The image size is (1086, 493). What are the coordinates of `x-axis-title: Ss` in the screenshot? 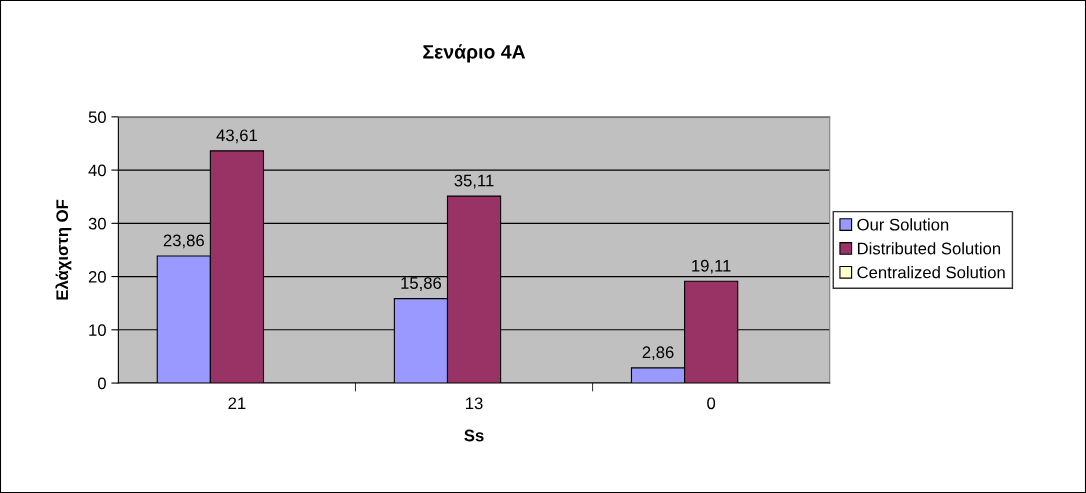 It's located at (474, 435).